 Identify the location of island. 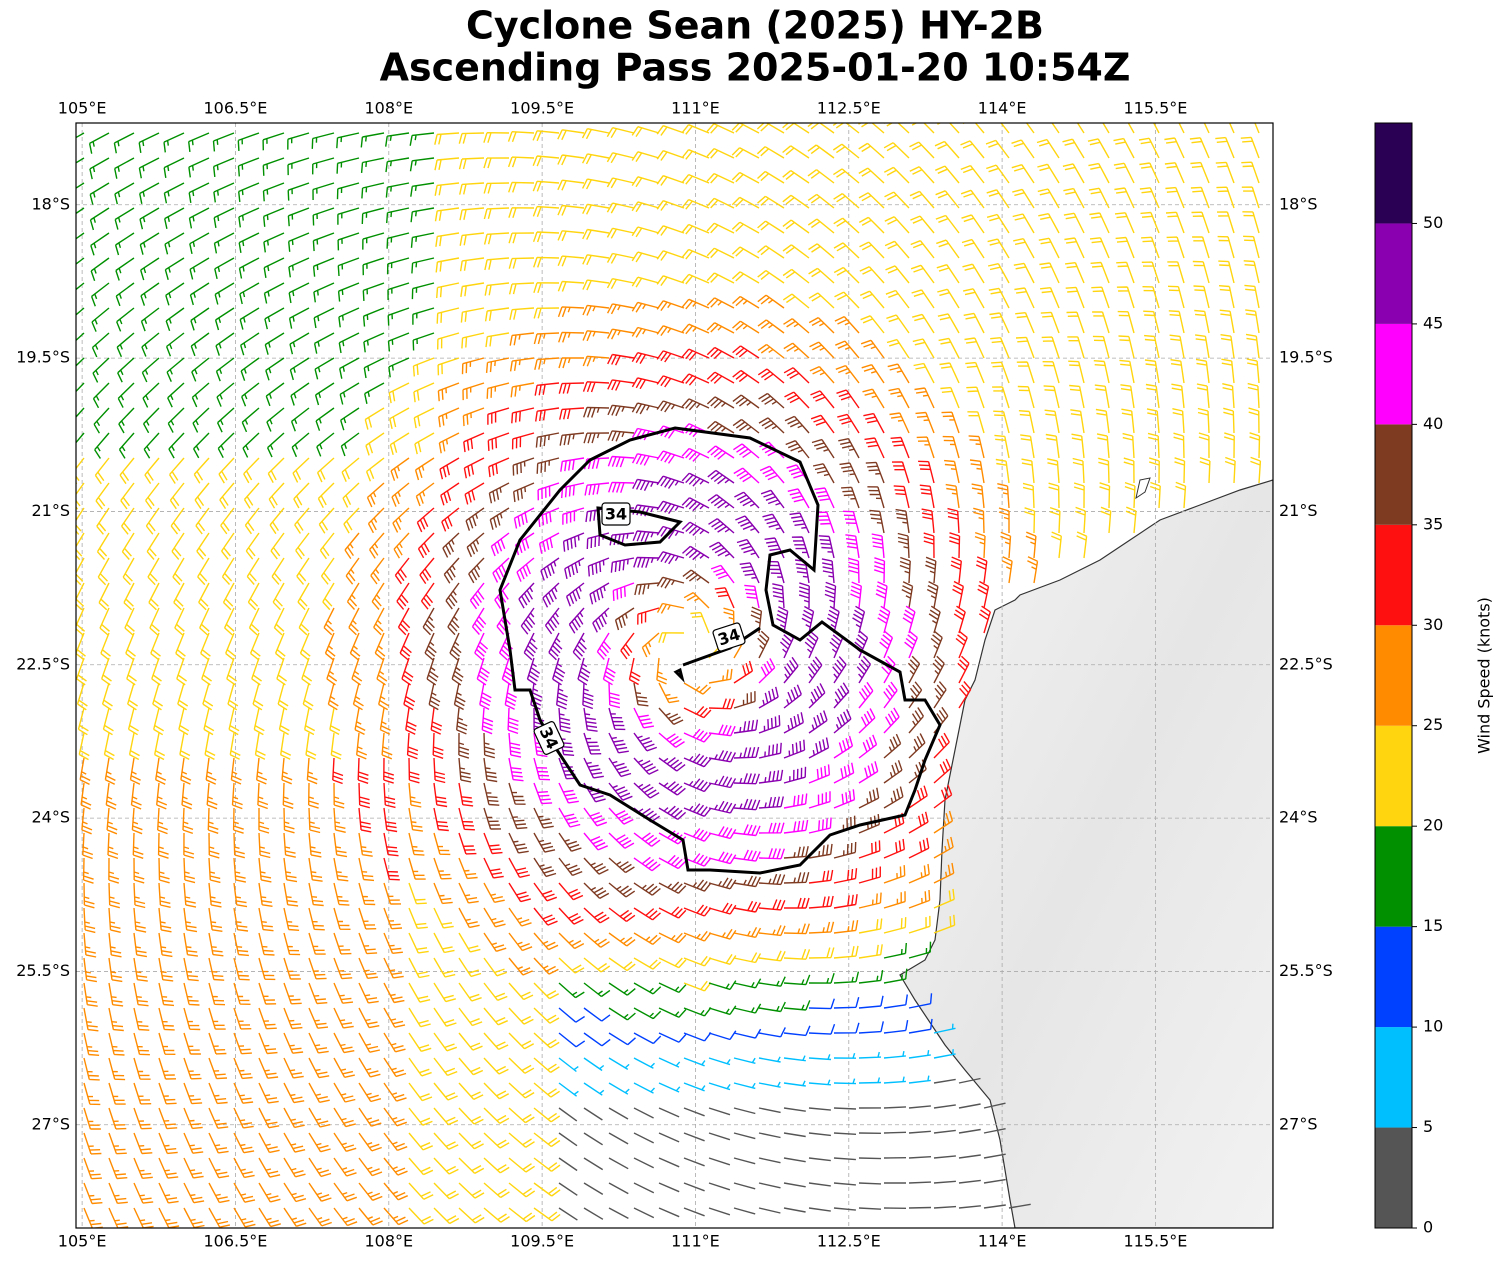
(1143, 488).